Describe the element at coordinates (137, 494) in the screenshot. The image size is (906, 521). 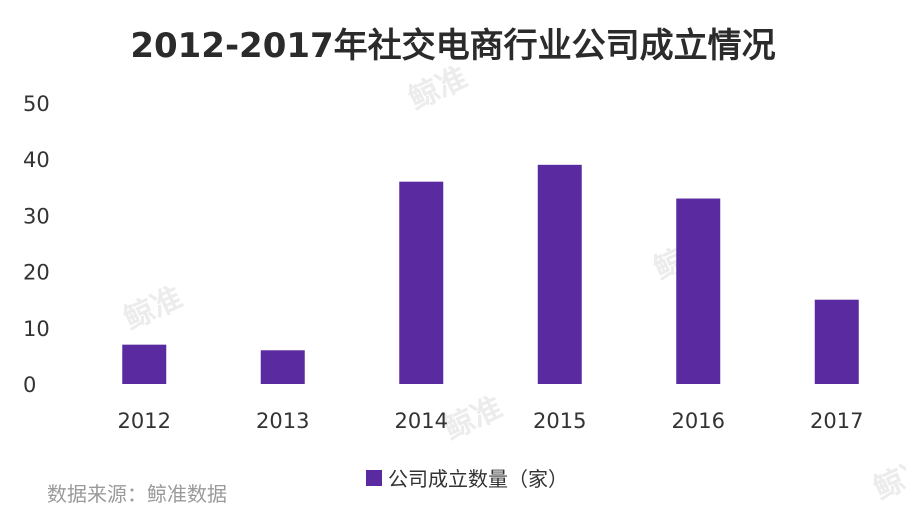
I see `source-note: 数据来源：鲸准数据` at that location.